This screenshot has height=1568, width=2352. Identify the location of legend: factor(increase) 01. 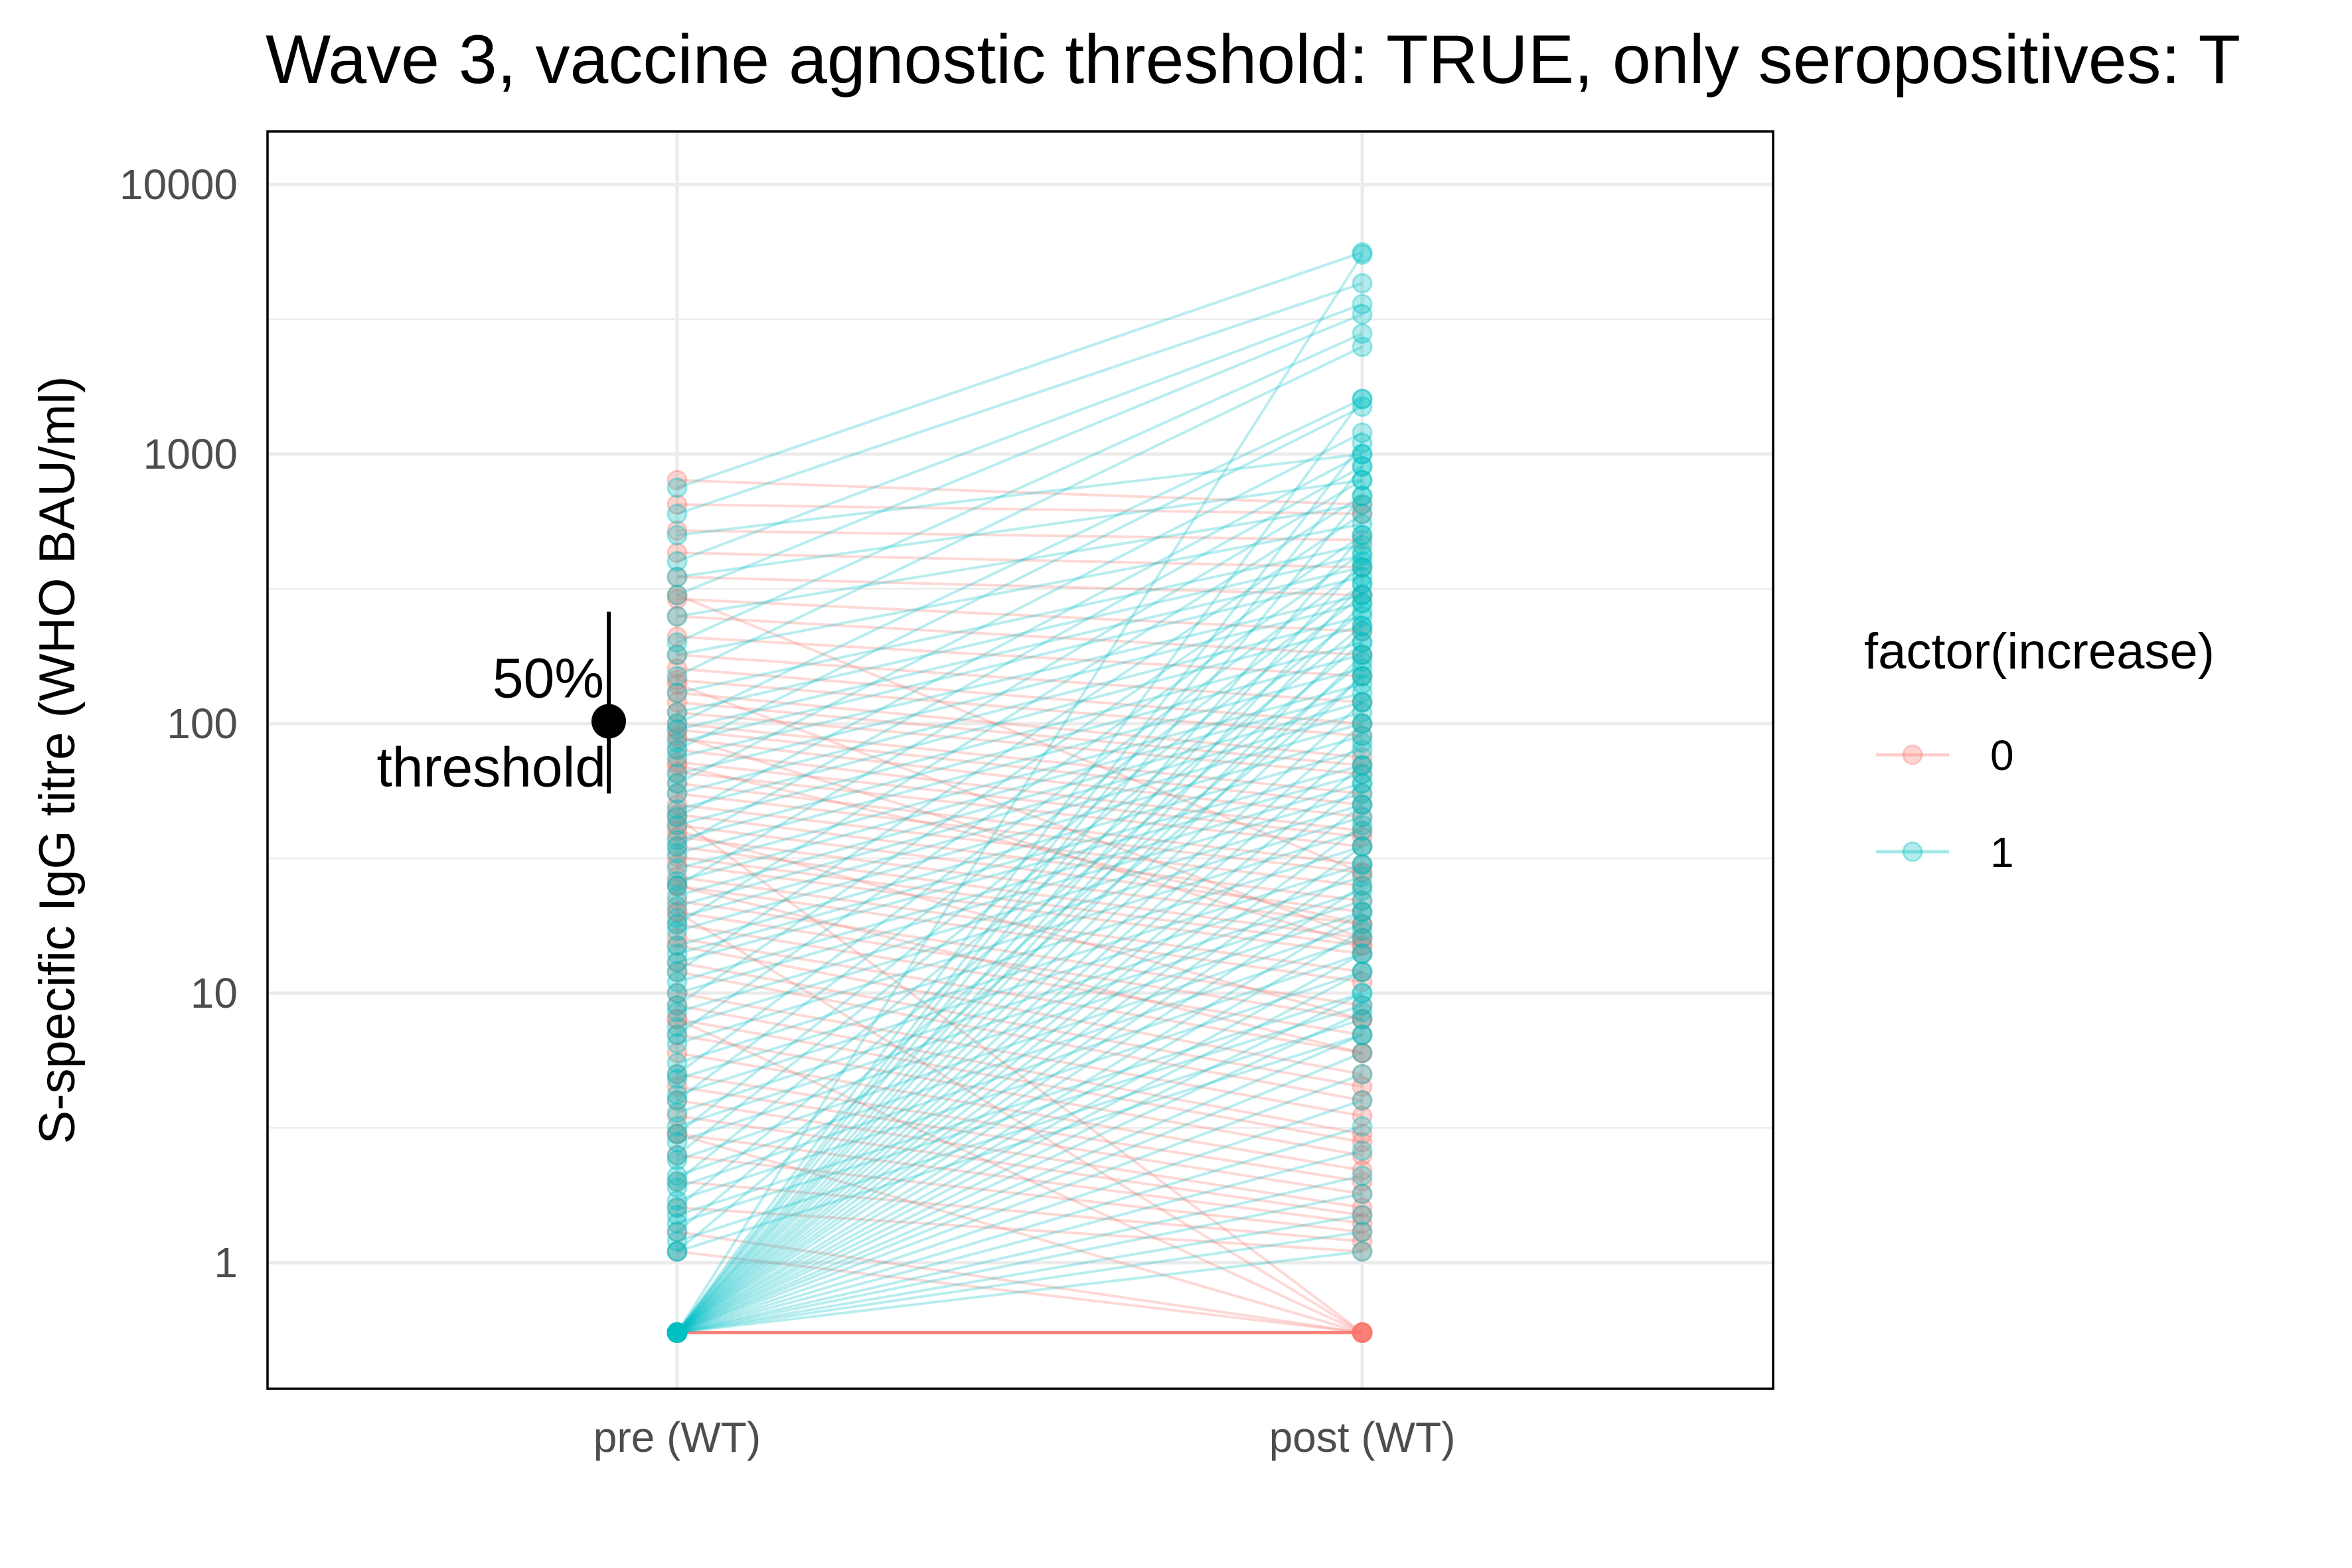
(2040, 749).